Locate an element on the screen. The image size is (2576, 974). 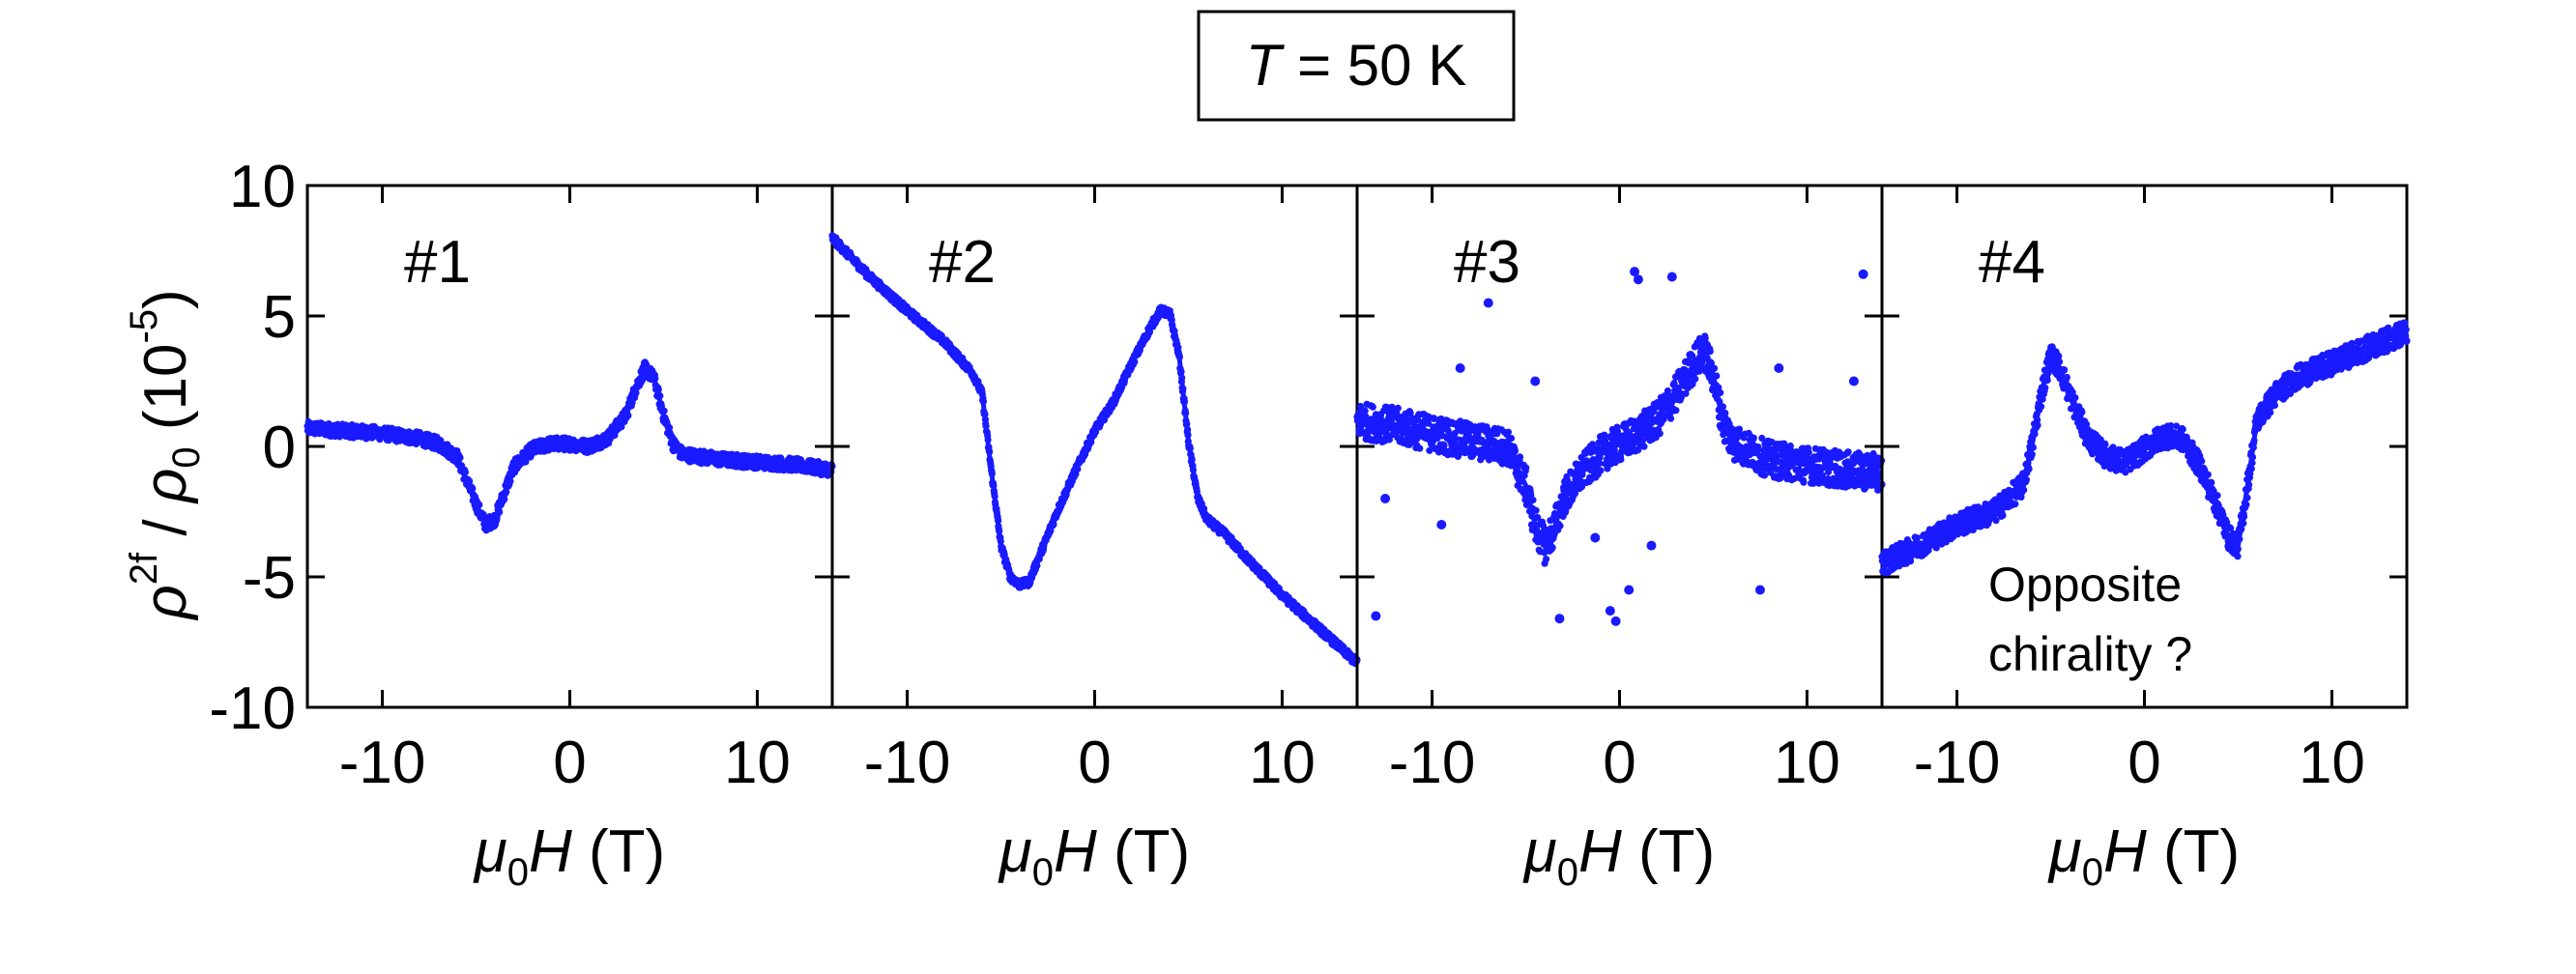
y-tick-label: -5 is located at coordinates (269, 578).